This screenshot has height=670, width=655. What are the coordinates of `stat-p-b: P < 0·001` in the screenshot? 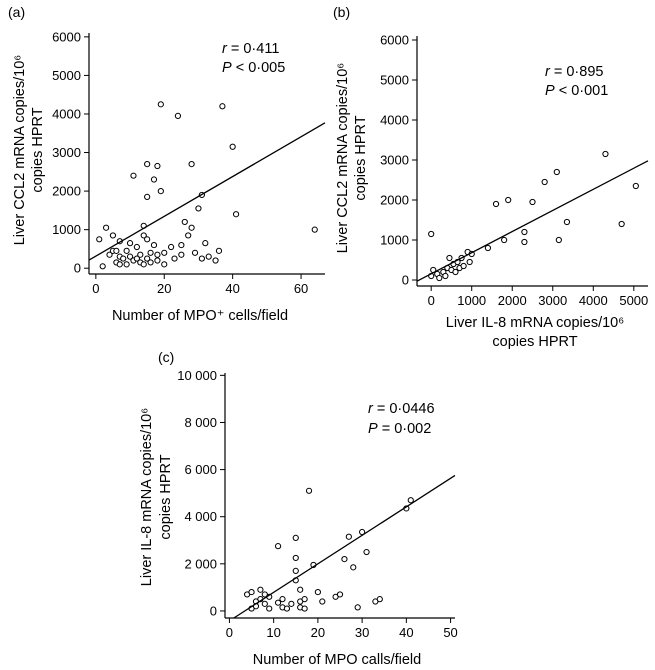 It's located at (576, 91).